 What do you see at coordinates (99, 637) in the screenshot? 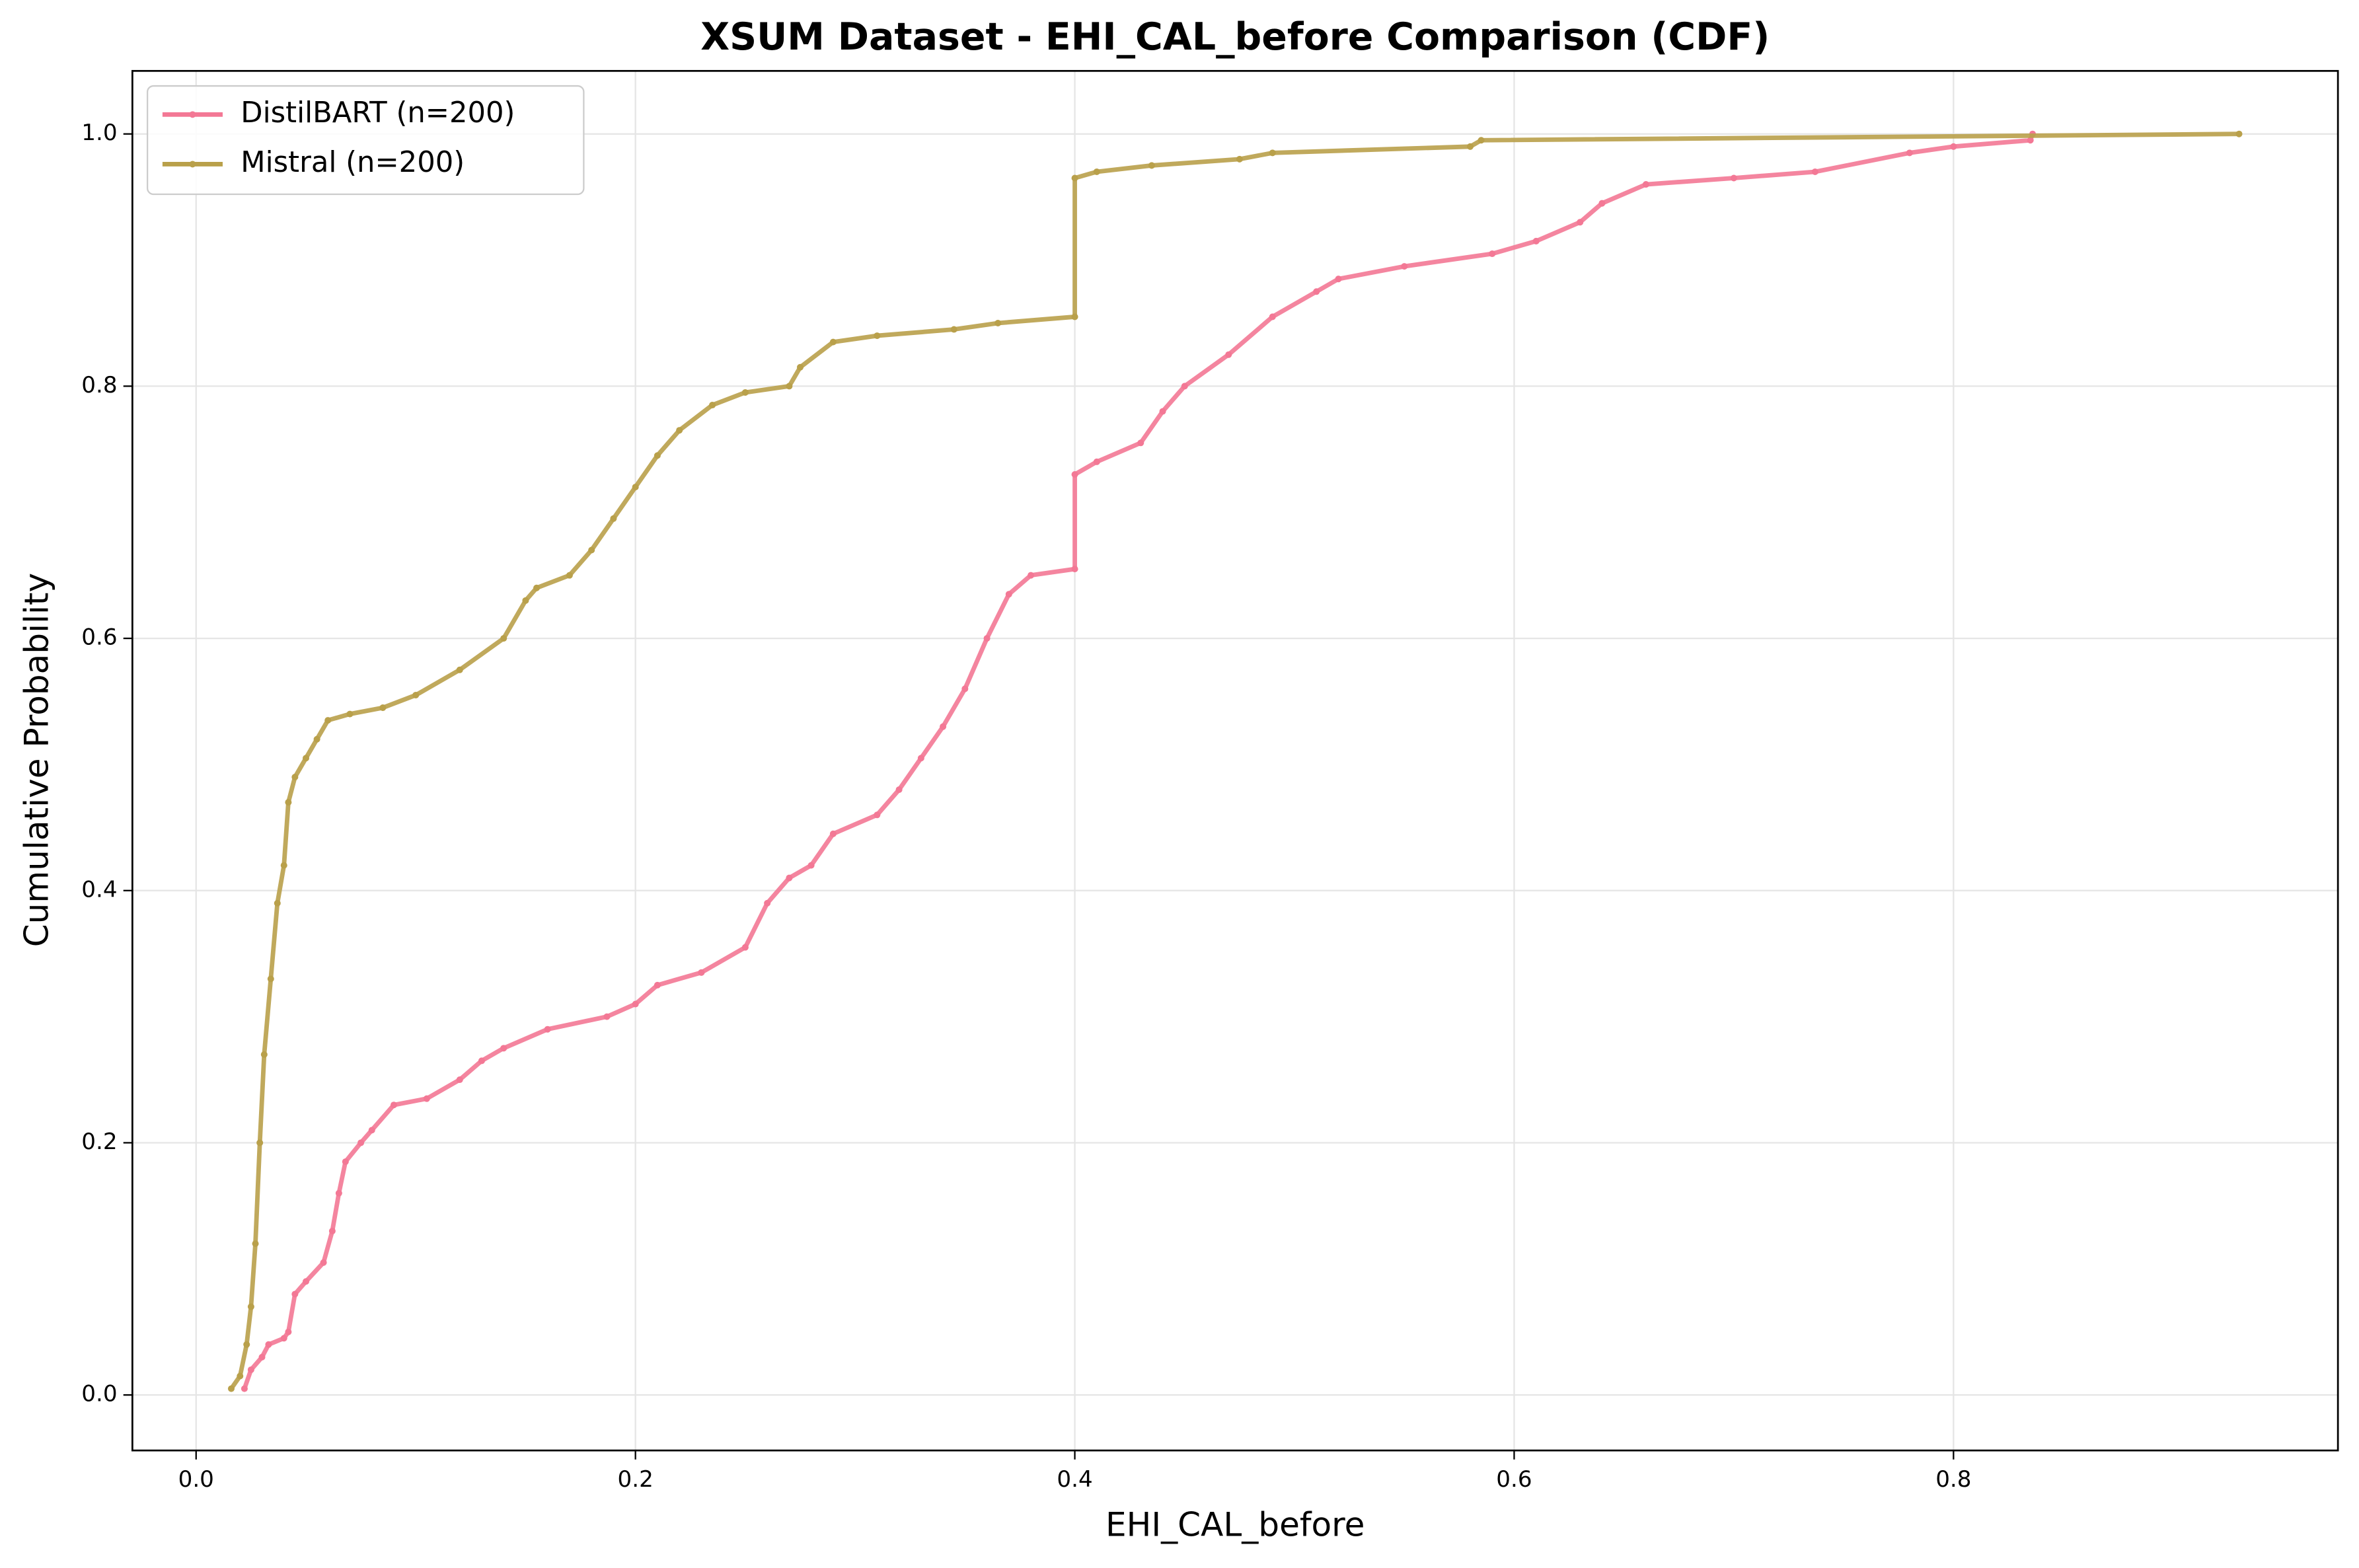
I see `y-tick-label: 0.6` at bounding box center [99, 637].